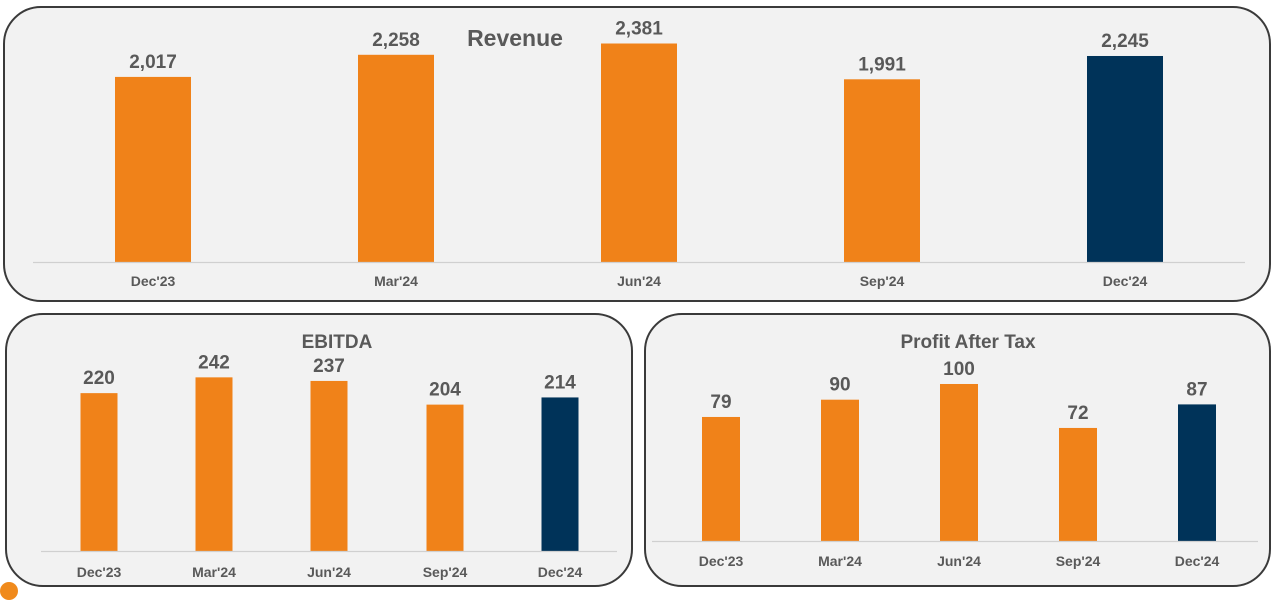 This screenshot has width=1277, height=600. What do you see at coordinates (99, 378) in the screenshot?
I see `ebitda-value-label-1: 220` at bounding box center [99, 378].